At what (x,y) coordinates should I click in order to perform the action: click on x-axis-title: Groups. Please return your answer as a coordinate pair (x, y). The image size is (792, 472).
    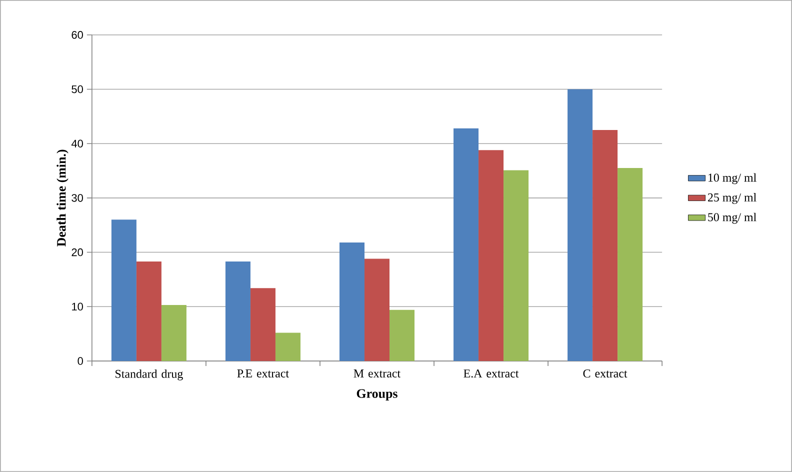
    Looking at the image, I should click on (377, 395).